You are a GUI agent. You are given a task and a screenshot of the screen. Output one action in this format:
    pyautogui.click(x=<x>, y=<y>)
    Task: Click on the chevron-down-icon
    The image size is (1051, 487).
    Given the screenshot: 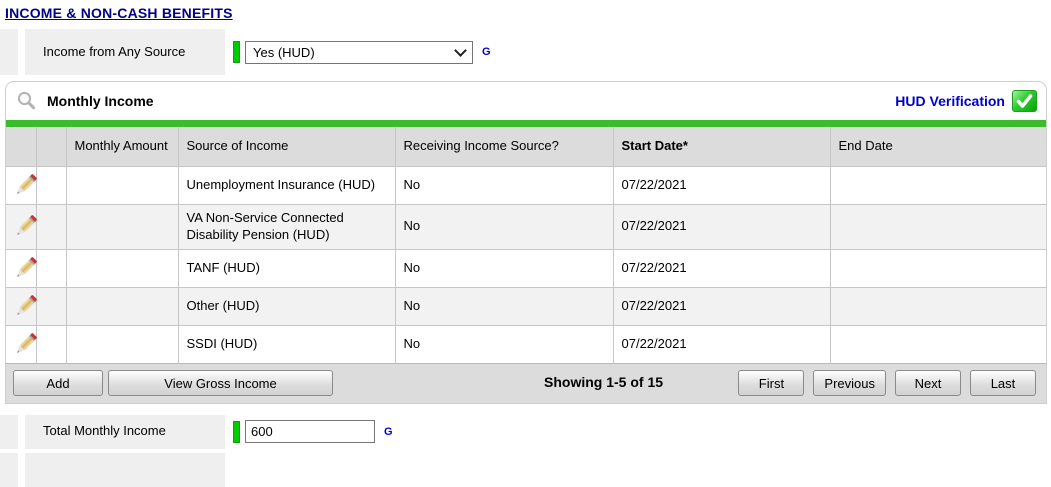 What is the action you would take?
    pyautogui.click(x=460, y=50)
    